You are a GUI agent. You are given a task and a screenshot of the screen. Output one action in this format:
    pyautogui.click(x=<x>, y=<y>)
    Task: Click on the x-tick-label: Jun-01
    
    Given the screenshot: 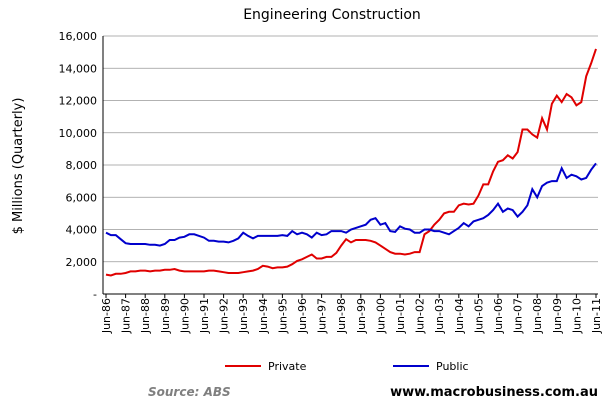 What is the action you would take?
    pyautogui.click(x=400, y=316)
    